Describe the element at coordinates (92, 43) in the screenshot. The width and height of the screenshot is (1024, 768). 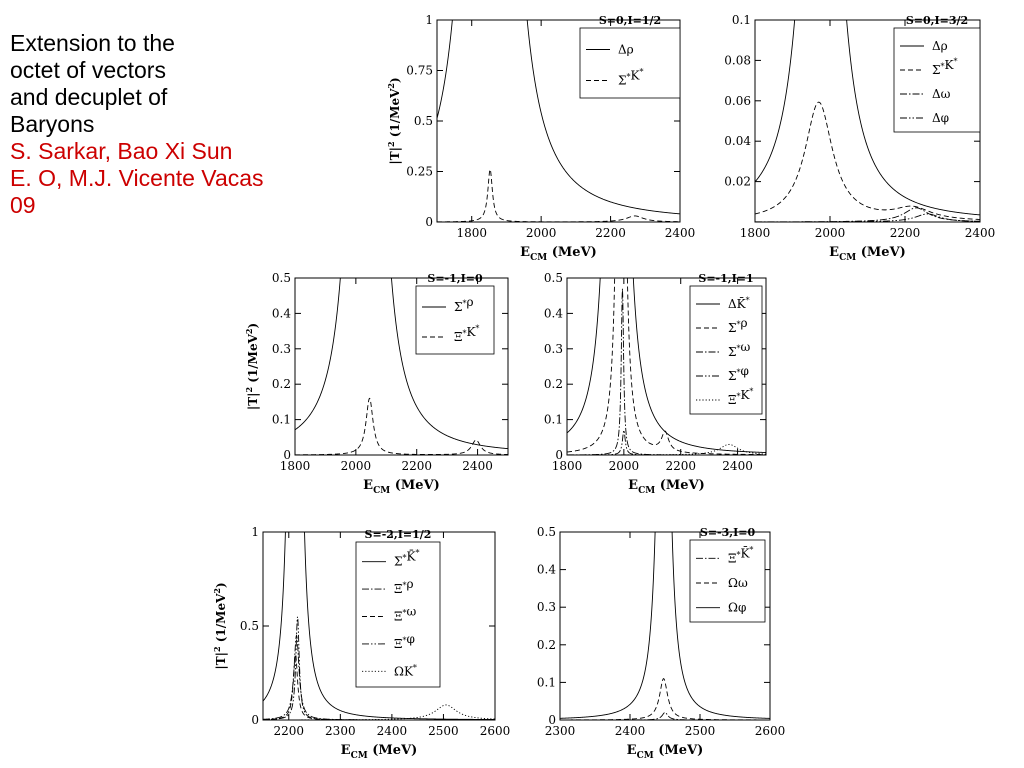
I see `title-line-1: Extension to the` at that location.